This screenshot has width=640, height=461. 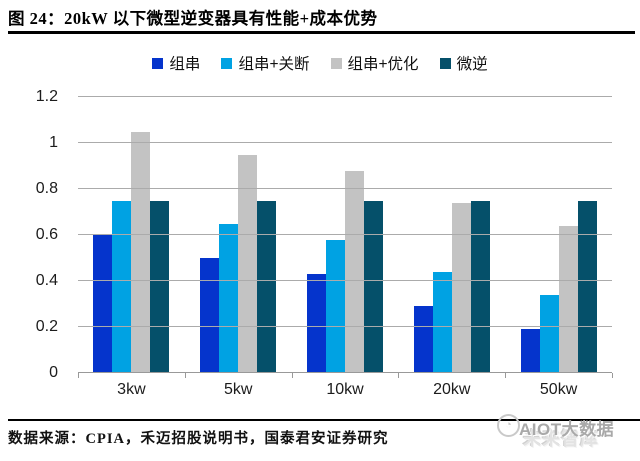 I want to click on bar-group-20kw, so click(x=451, y=235).